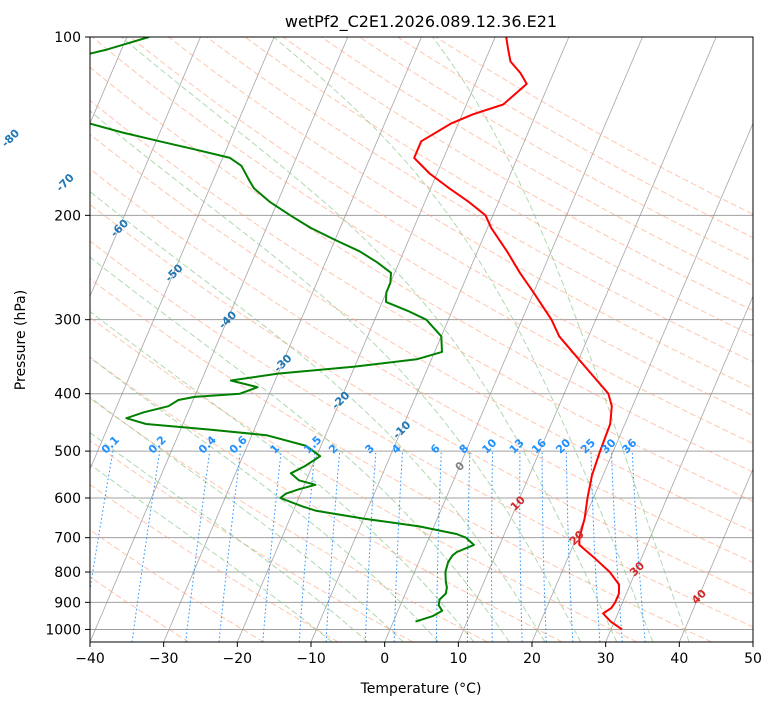 Image resolution: width=775 pixels, height=708 pixels. I want to click on y-tick-label: 800, so click(67, 573).